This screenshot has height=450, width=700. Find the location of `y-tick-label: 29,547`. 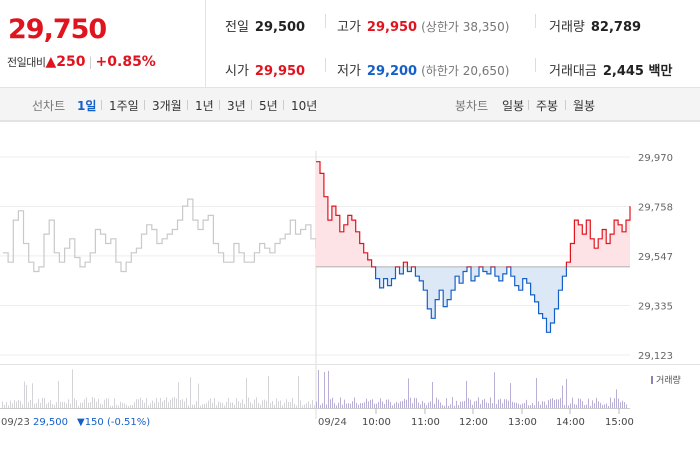

y-tick-label: 29,547 is located at coordinates (655, 257).